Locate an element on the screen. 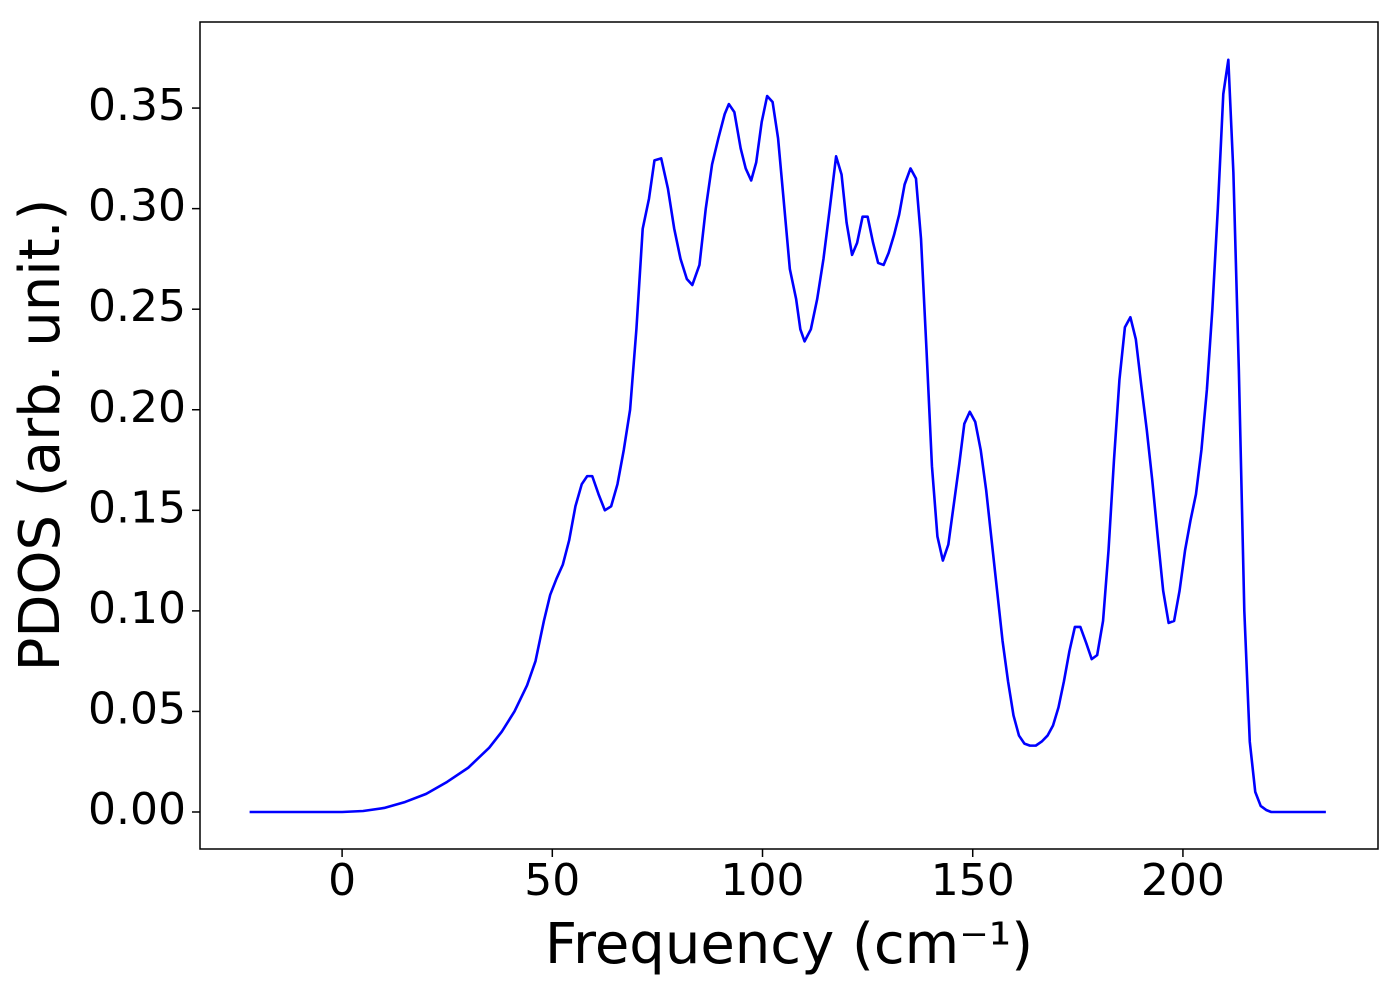 The height and width of the screenshot is (1000, 1400). y-tick-label: 0.15 is located at coordinates (137, 507).